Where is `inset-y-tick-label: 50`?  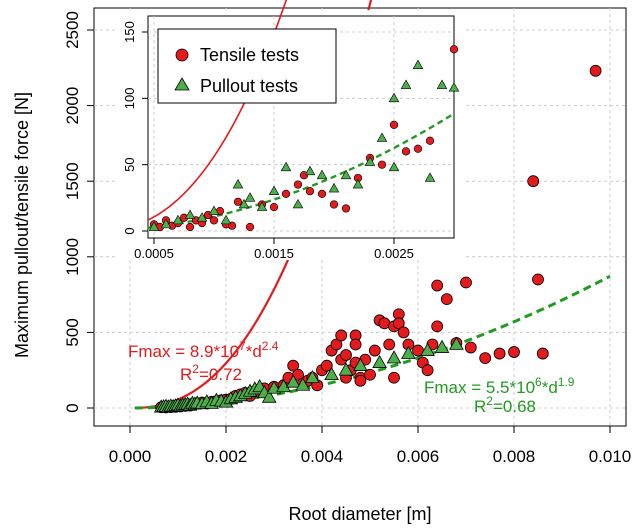 inset-y-tick-label: 50 is located at coordinates (129, 164).